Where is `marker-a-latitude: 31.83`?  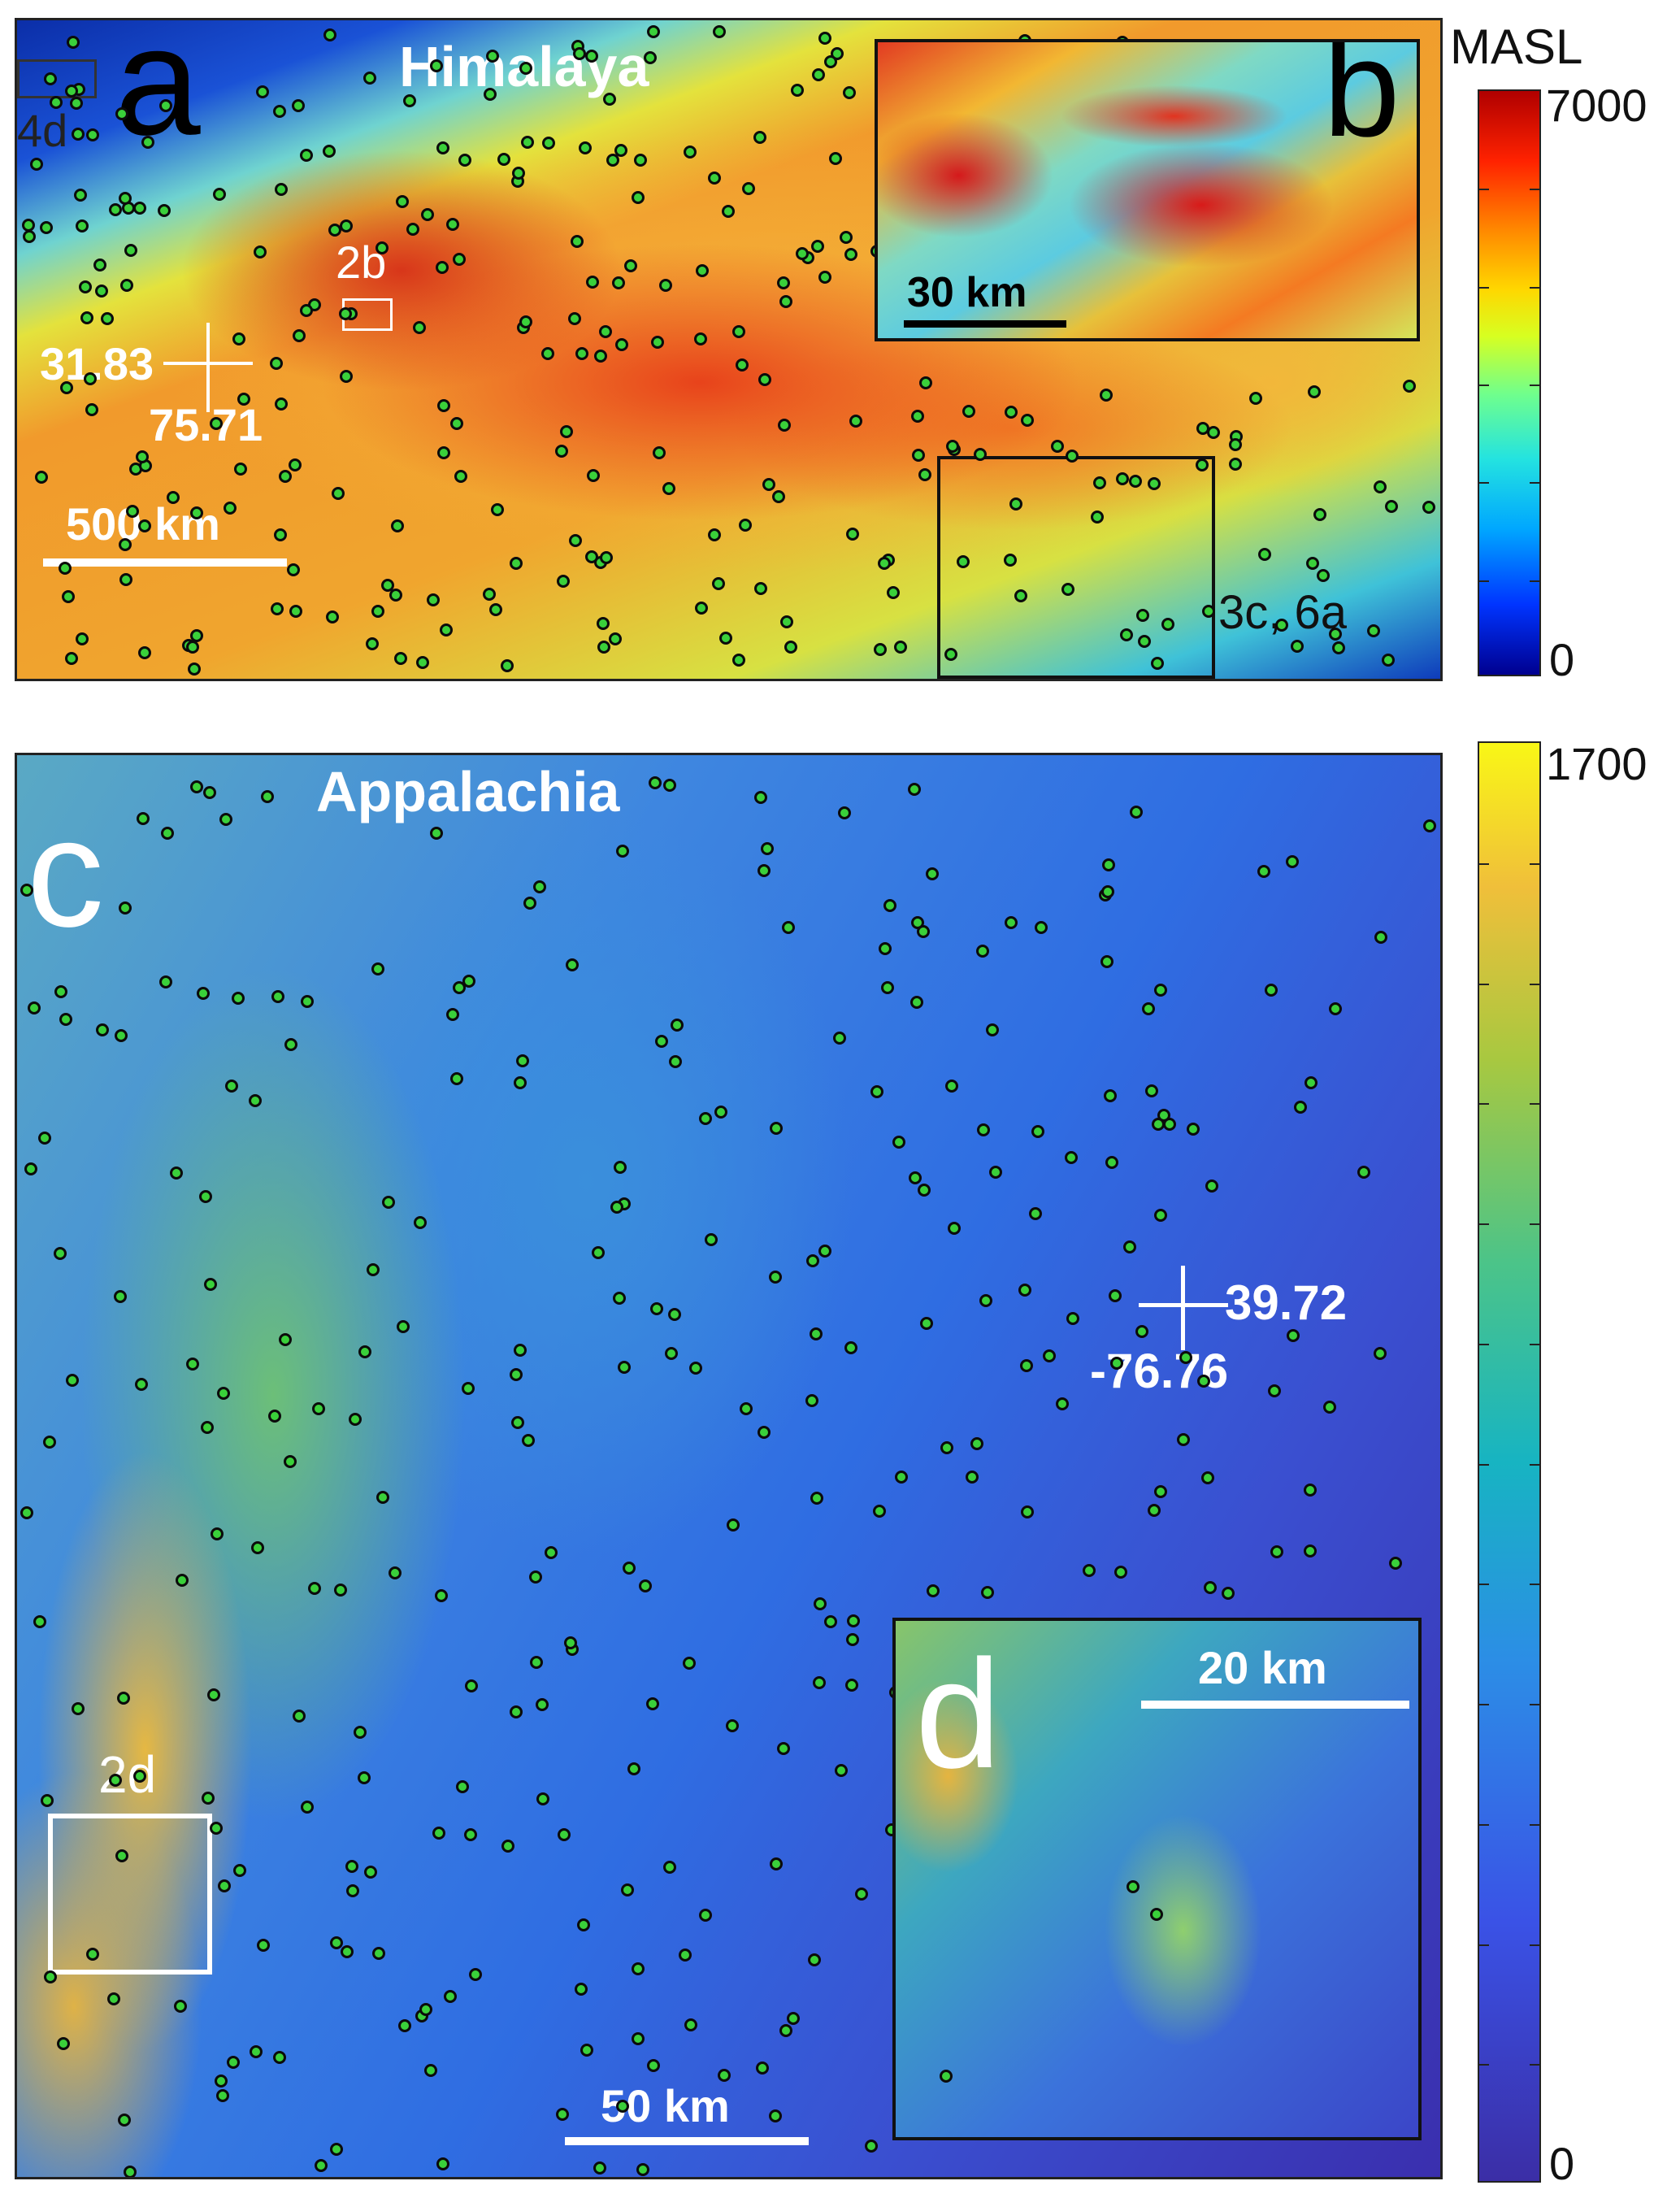 marker-a-latitude: 31.83 is located at coordinates (97, 363).